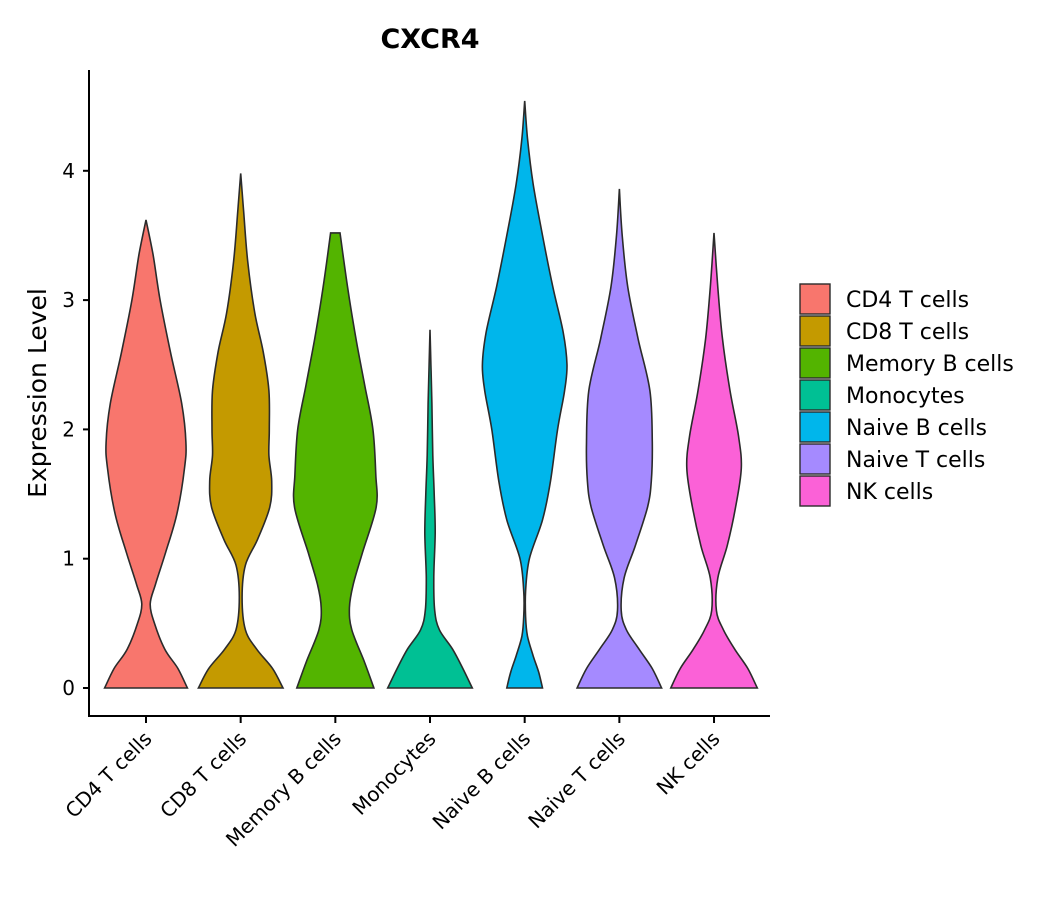 The image size is (1050, 900). I want to click on legend-label: Naive T cells, so click(915, 460).